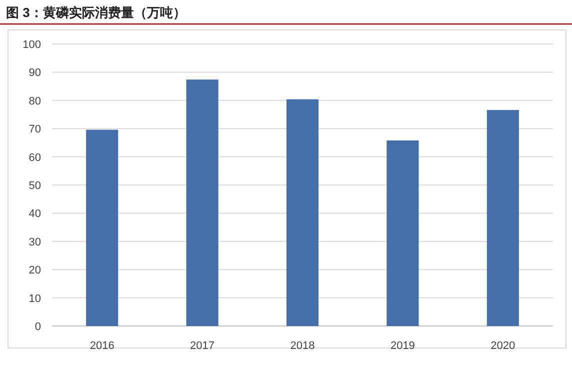  Describe the element at coordinates (37, 327) in the screenshot. I see `y-tick-label: 0` at that location.